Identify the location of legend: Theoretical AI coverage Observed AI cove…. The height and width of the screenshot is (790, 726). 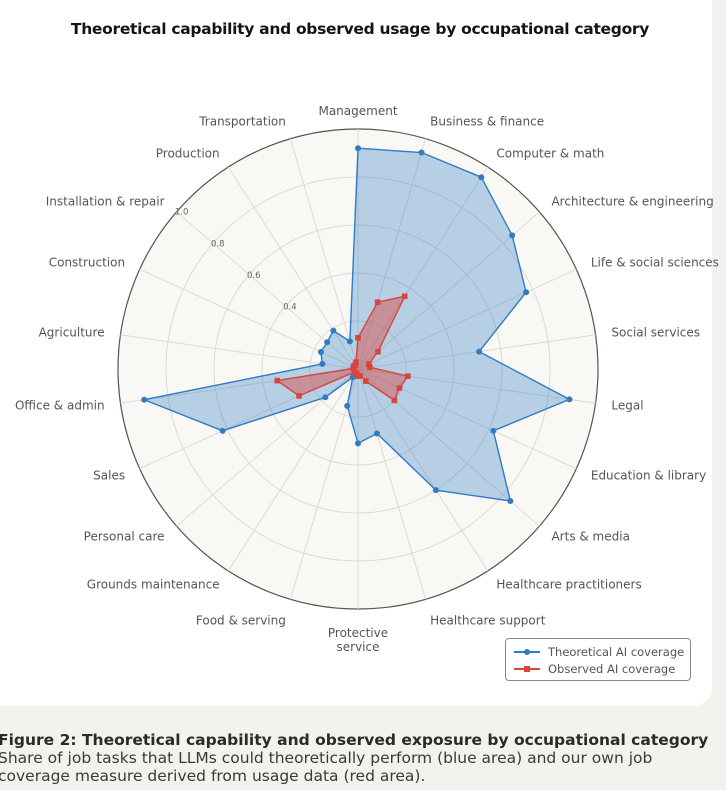
(598, 659).